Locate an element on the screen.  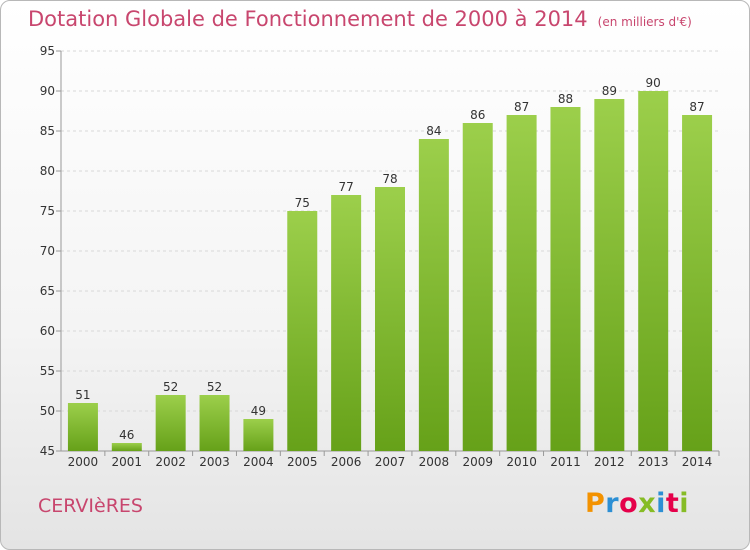
x-tick-label: 2013 is located at coordinates (653, 462).